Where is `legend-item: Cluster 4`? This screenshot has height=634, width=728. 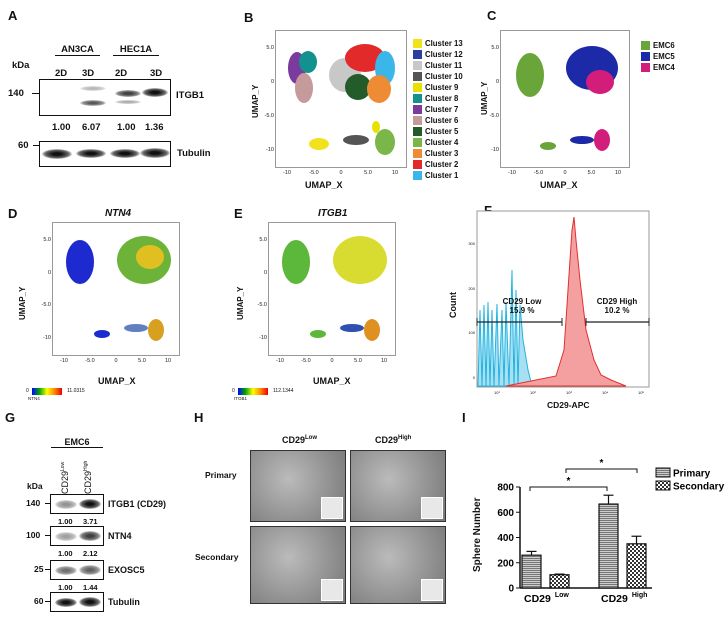 legend-item: Cluster 4 is located at coordinates (438, 142).